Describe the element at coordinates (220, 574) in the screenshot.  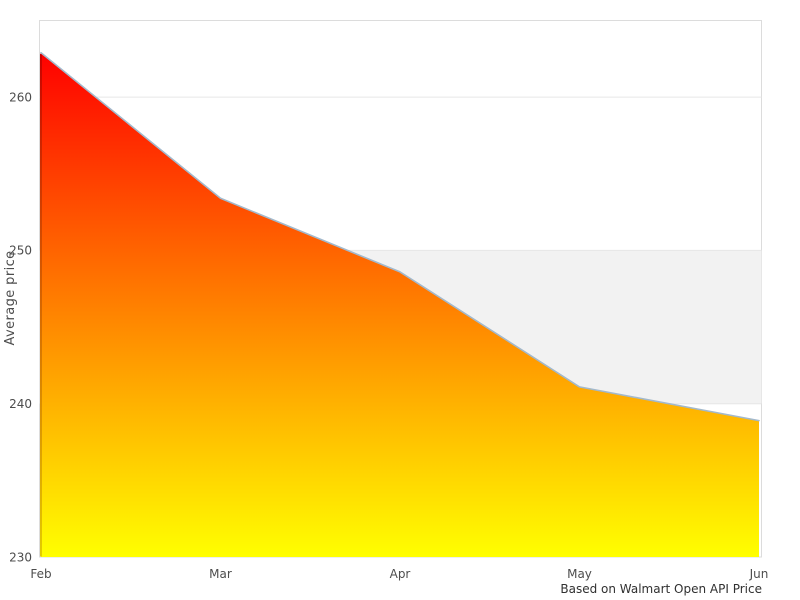
I see `x-axis-label-mar: Mar` at that location.